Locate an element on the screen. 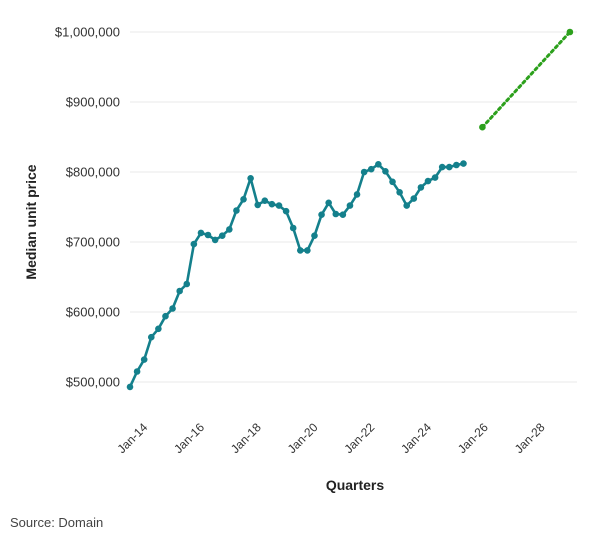 Image resolution: width=601 pixels, height=538 pixels. y-tick-label: $800,000 is located at coordinates (93, 172).